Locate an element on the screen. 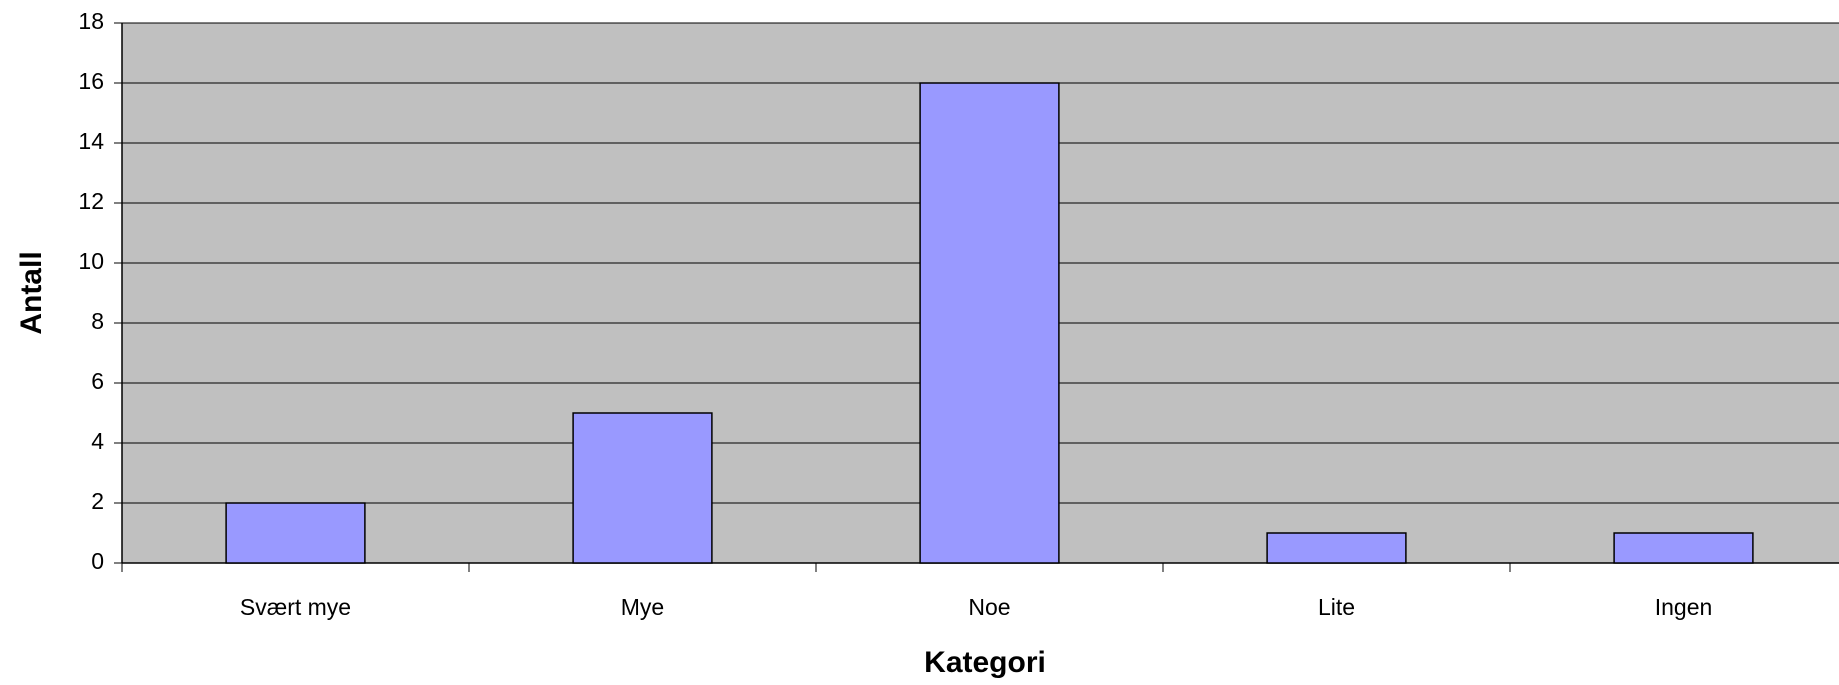 Image resolution: width=1839 pixels, height=685 pixels. y-tick-label: 0 is located at coordinates (97, 561).